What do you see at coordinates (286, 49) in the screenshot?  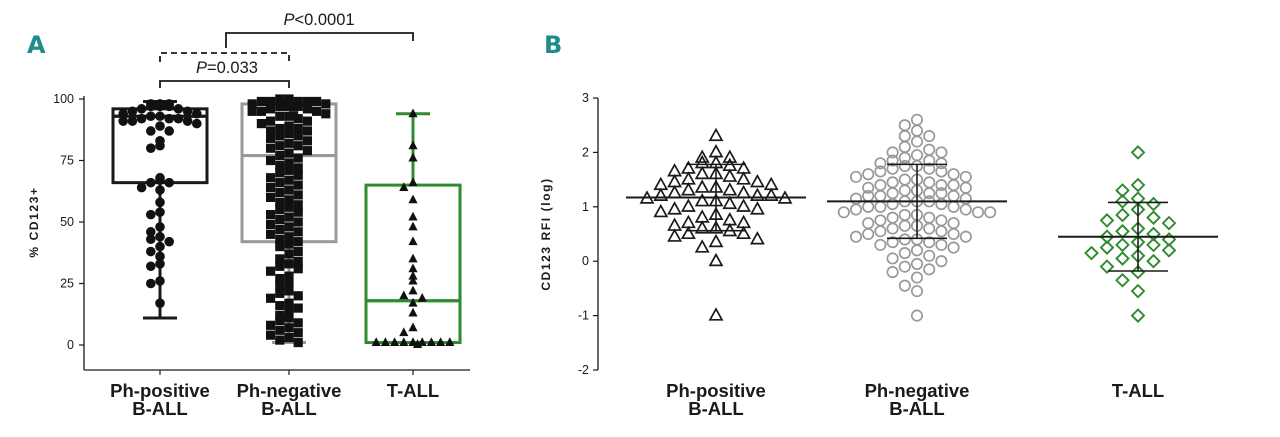 I see `panel-a-significance: P=0.033 P<0.0001` at bounding box center [286, 49].